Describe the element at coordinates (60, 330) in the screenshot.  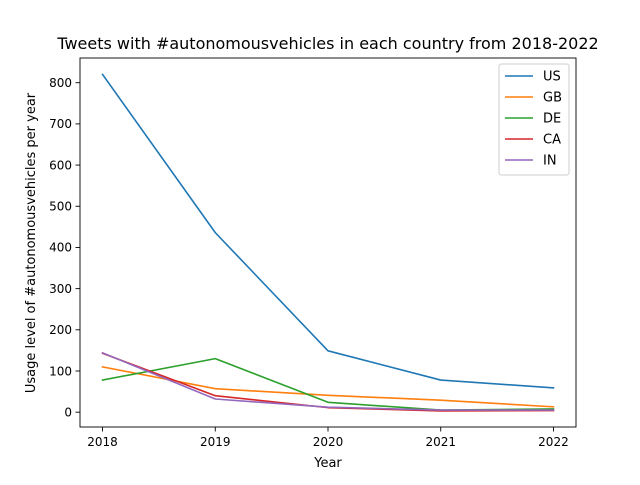
I see `y-tick-label-200: 200` at that location.